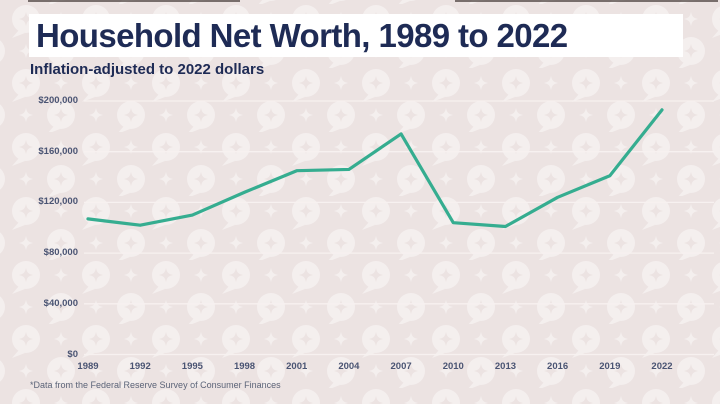  I want to click on x-axis-tick-label: 2004, so click(349, 366).